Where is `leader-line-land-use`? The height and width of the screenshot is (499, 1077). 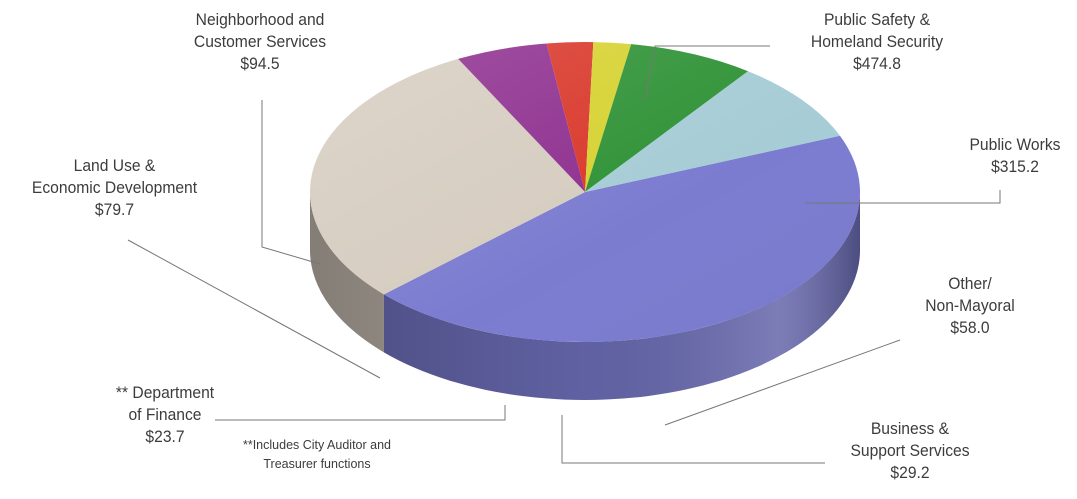
leader-line-land-use is located at coordinates (254, 309).